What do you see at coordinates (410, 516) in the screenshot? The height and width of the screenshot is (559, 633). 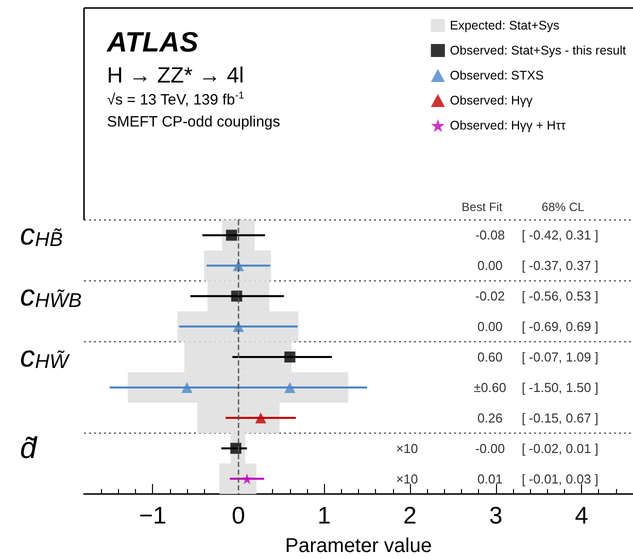 I see `x-tick-label: 2` at bounding box center [410, 516].